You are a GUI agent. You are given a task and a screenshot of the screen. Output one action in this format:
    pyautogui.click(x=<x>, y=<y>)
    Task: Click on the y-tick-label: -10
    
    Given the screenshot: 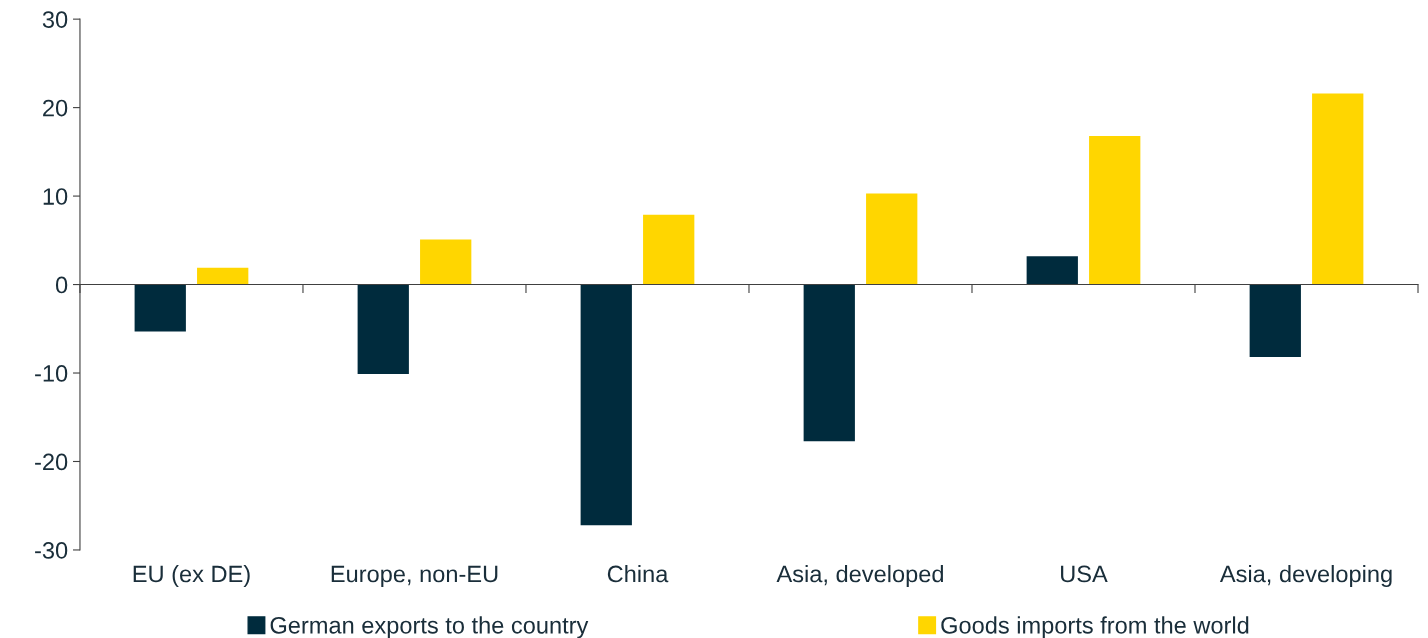 What is the action you would take?
    pyautogui.click(x=51, y=373)
    